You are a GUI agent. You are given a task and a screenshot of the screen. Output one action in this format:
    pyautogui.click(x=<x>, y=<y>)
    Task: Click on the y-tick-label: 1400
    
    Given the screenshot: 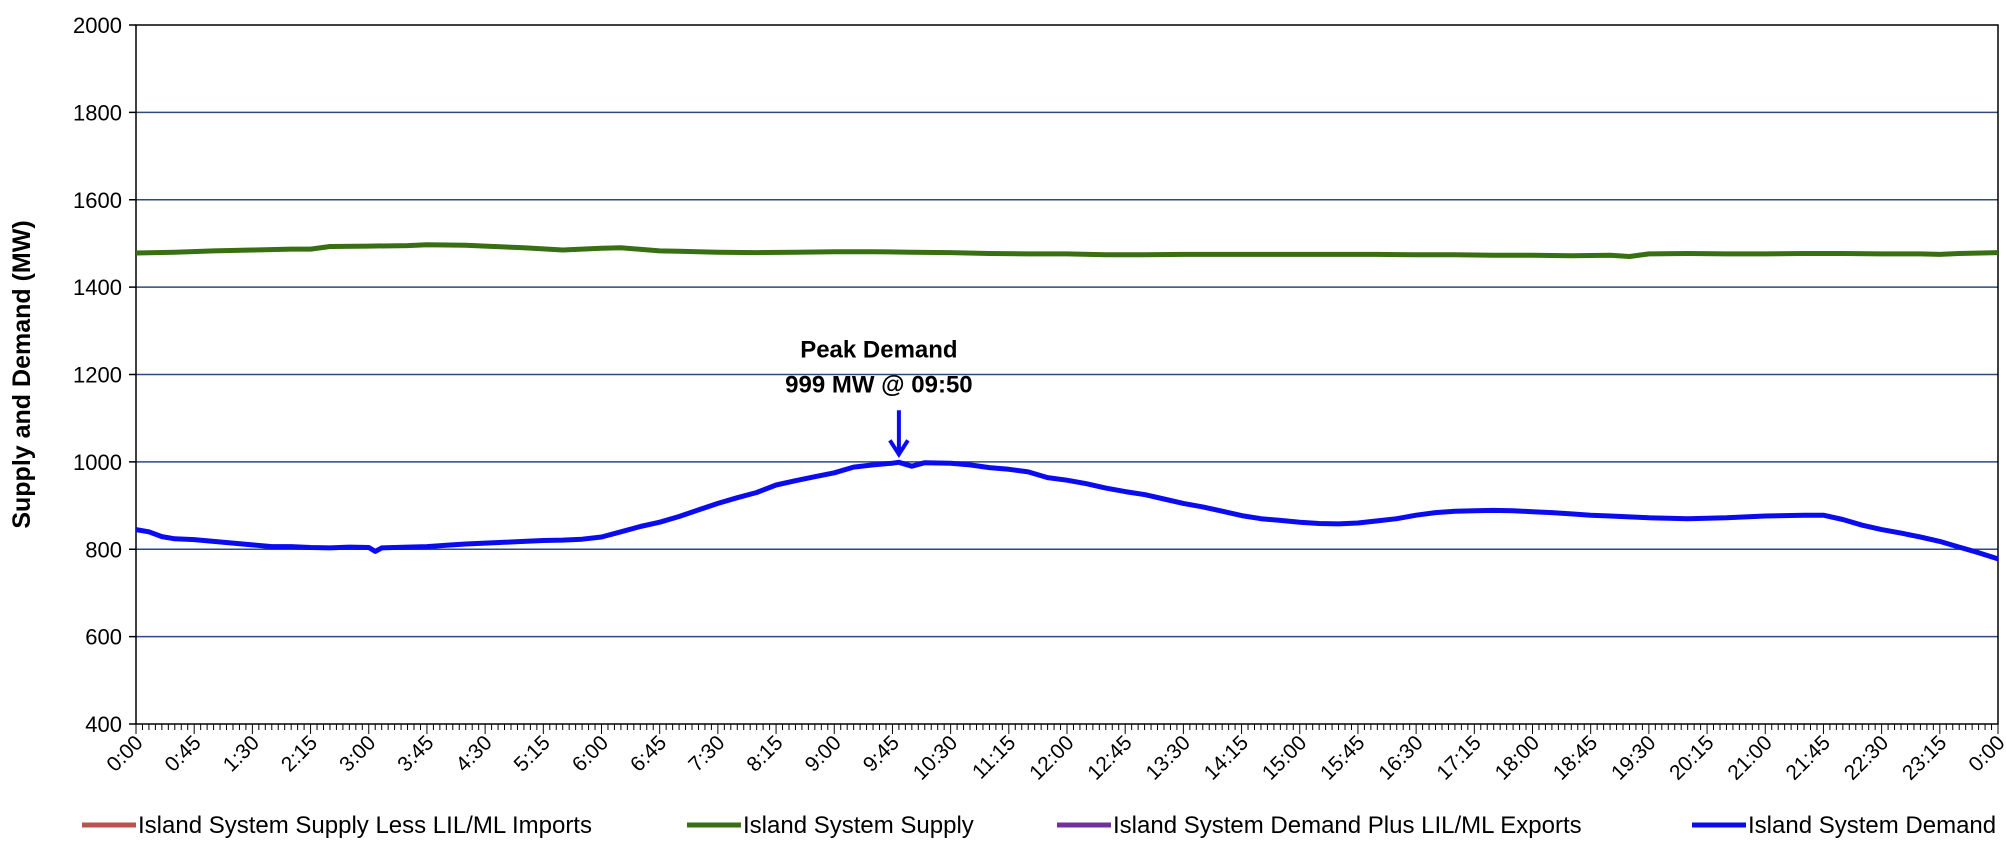 What is the action you would take?
    pyautogui.click(x=97, y=287)
    